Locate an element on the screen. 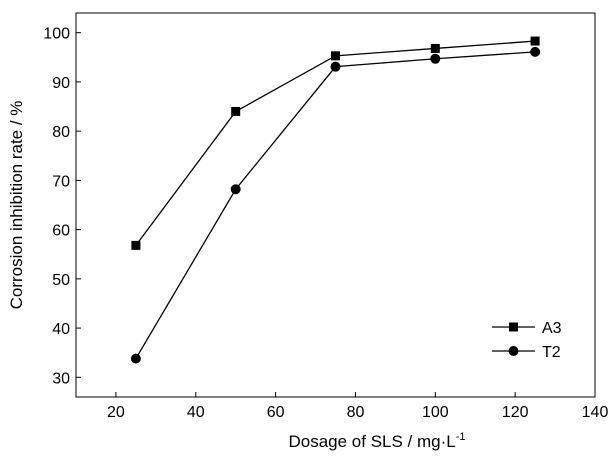  legend-label: T2 is located at coordinates (551, 352).